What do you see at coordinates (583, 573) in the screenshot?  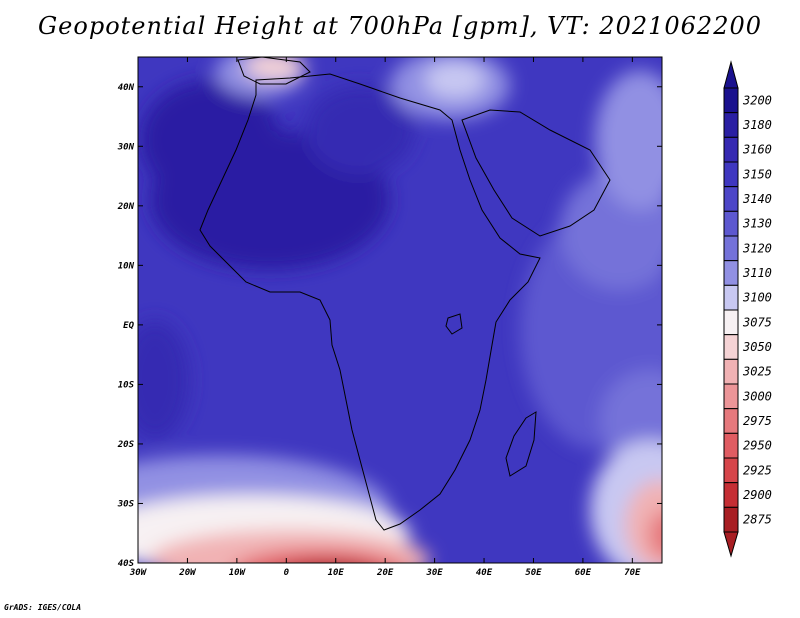 I see `lon-tick-label: 60E` at bounding box center [583, 573].